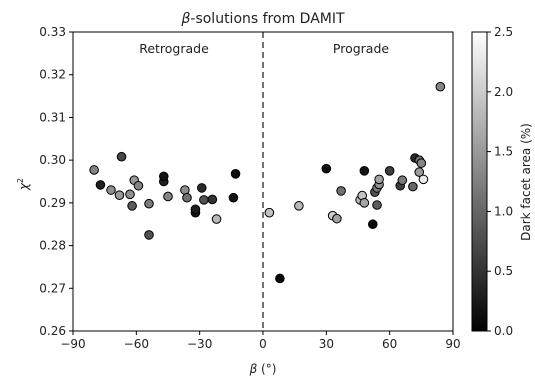 This screenshot has width=535, height=379. I want to click on x-tick-label: −30, so click(199, 344).